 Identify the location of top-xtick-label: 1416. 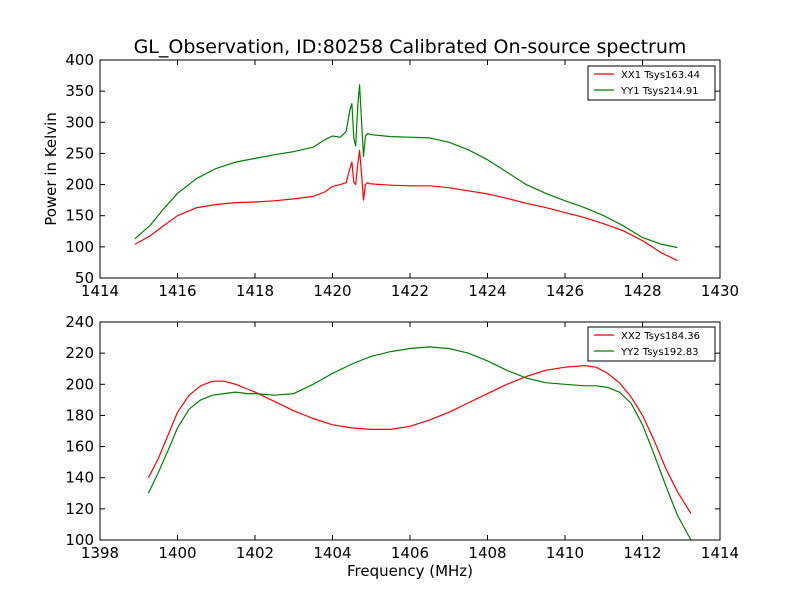
(177, 291).